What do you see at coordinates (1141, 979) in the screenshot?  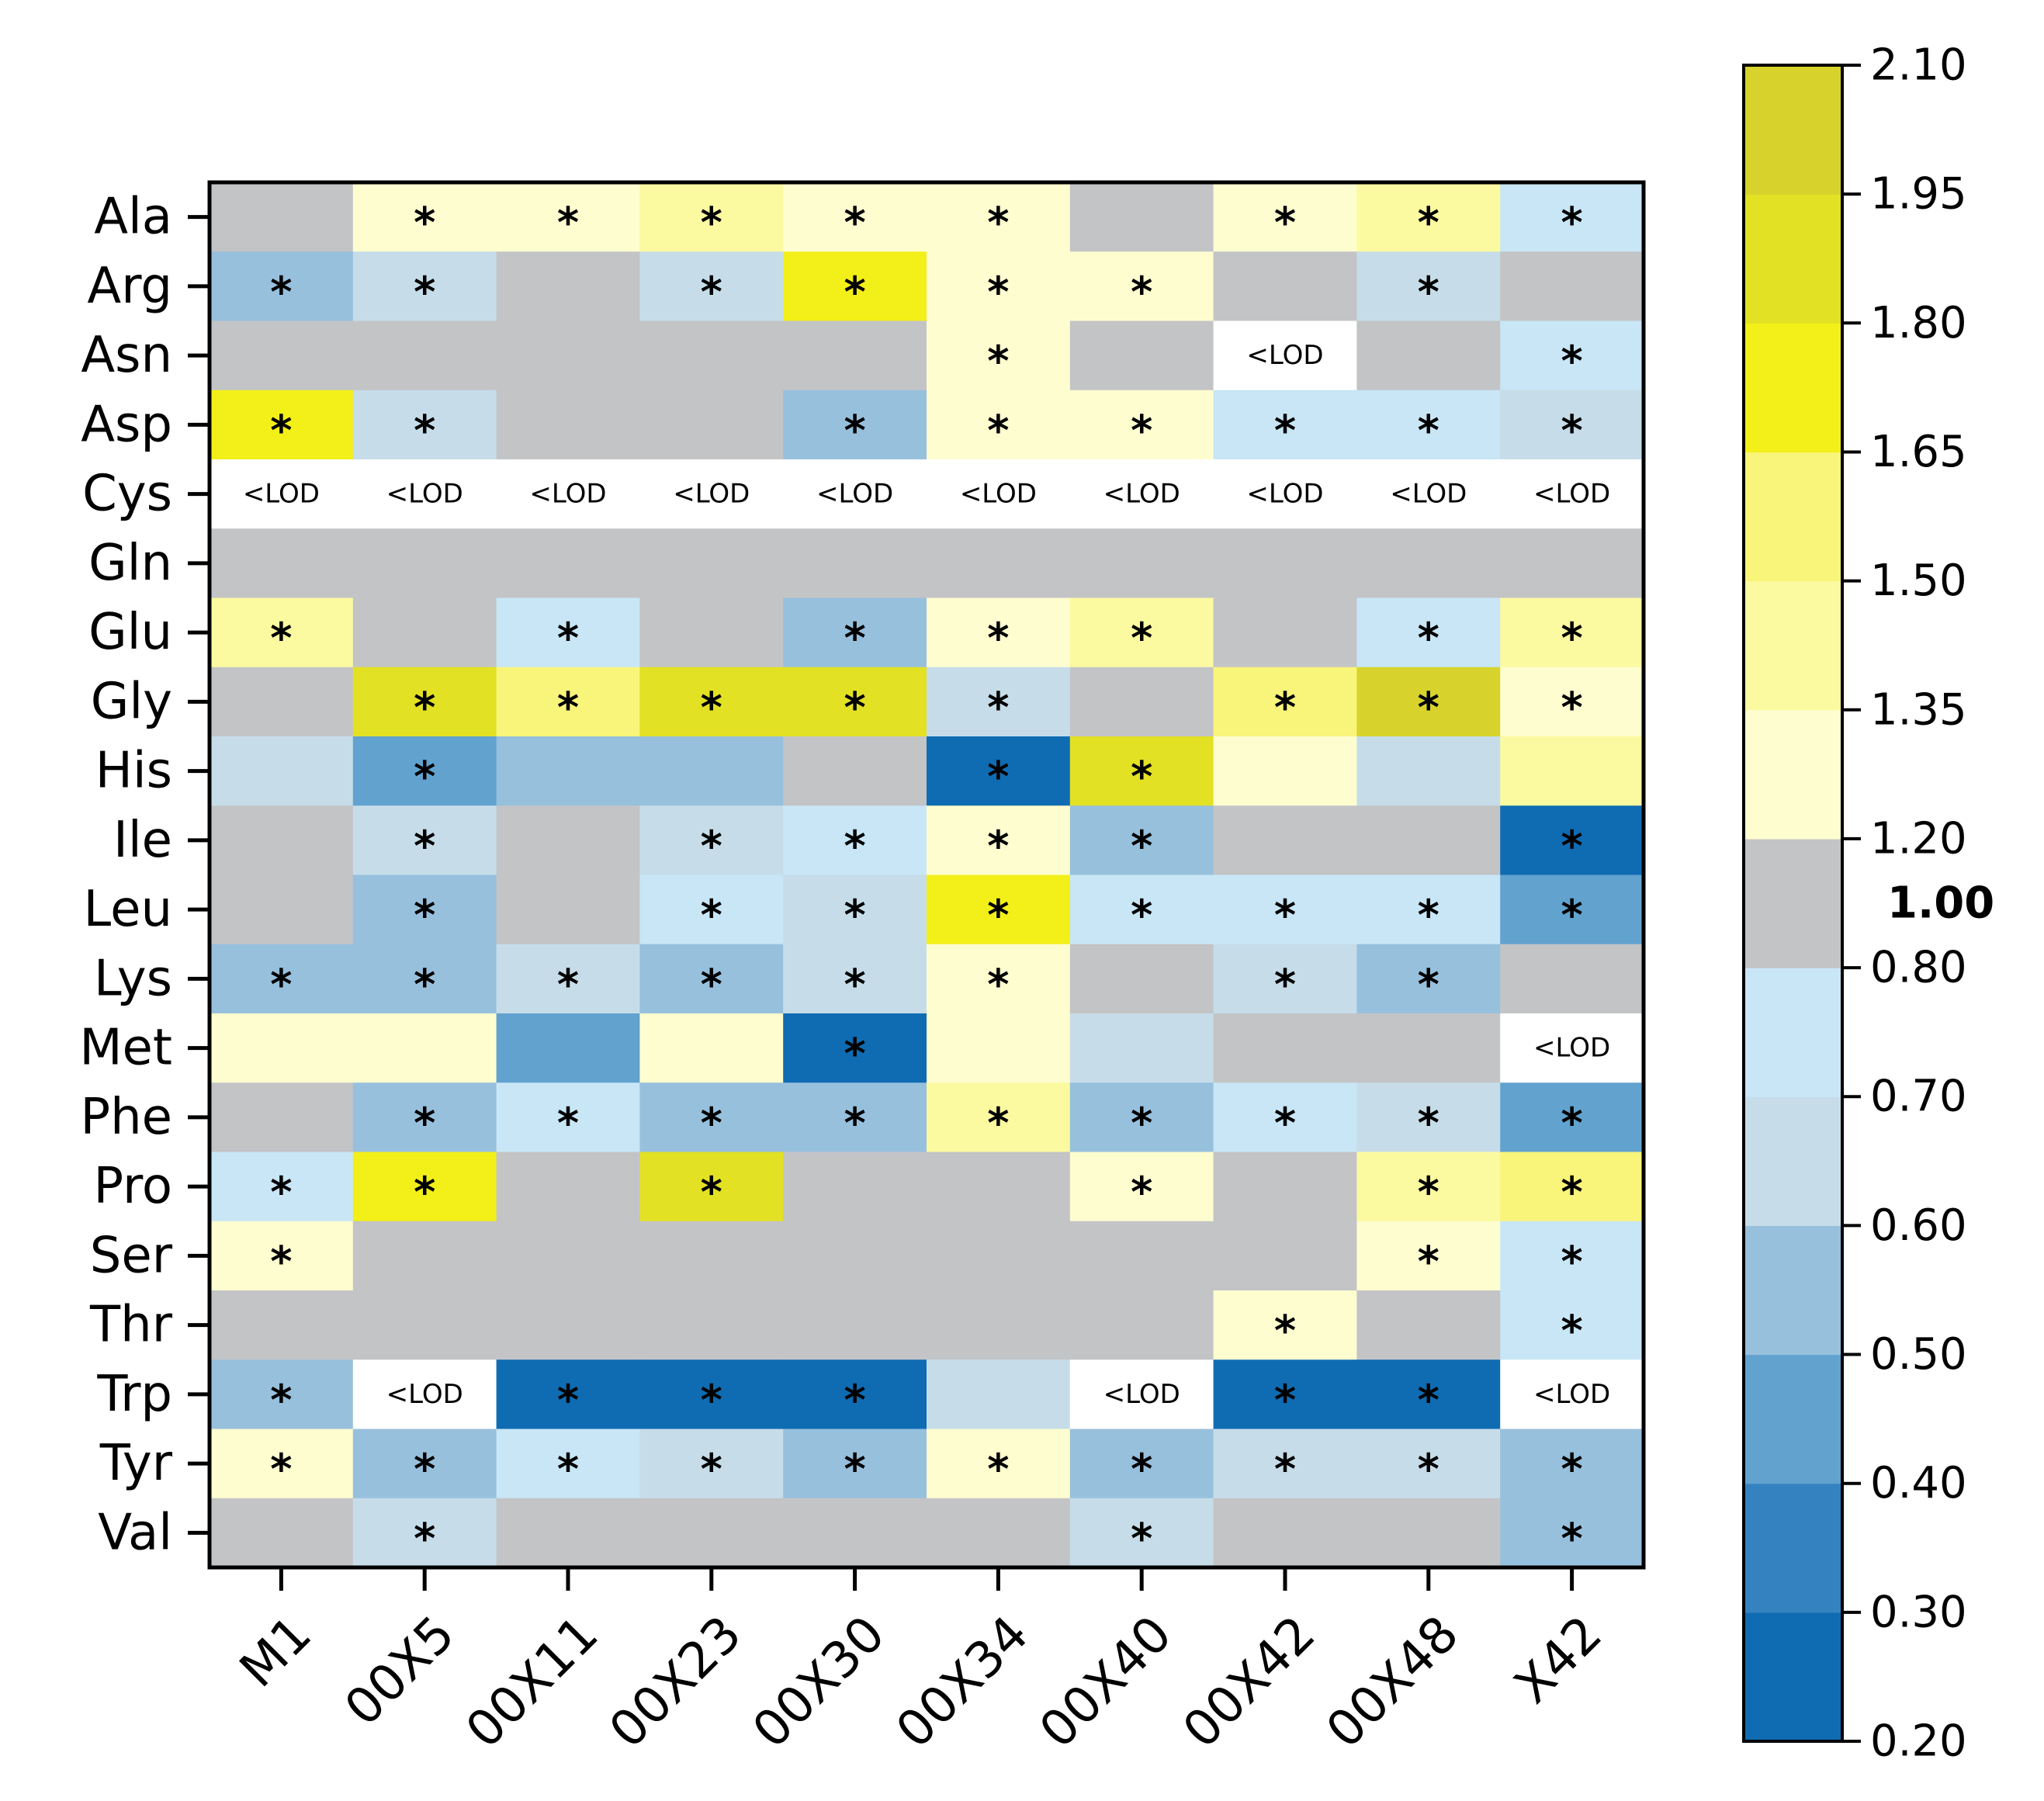 I see `cell-Lys-00X40` at bounding box center [1141, 979].